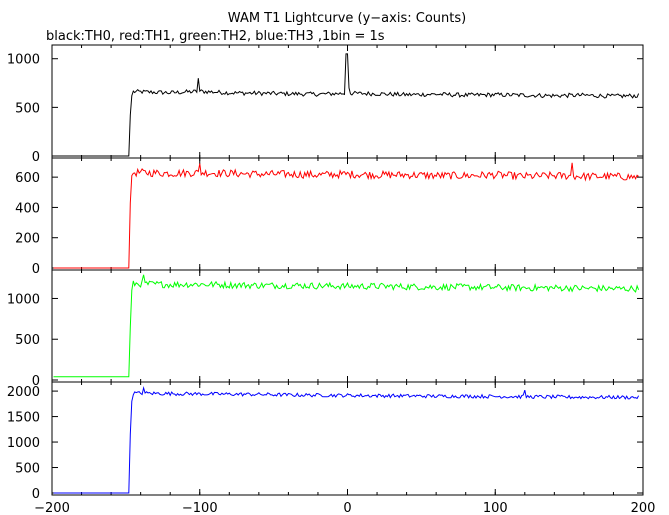 The image size is (669, 515). I want to click on x-axis: −200 −100 0 100 200, so click(344, 508).